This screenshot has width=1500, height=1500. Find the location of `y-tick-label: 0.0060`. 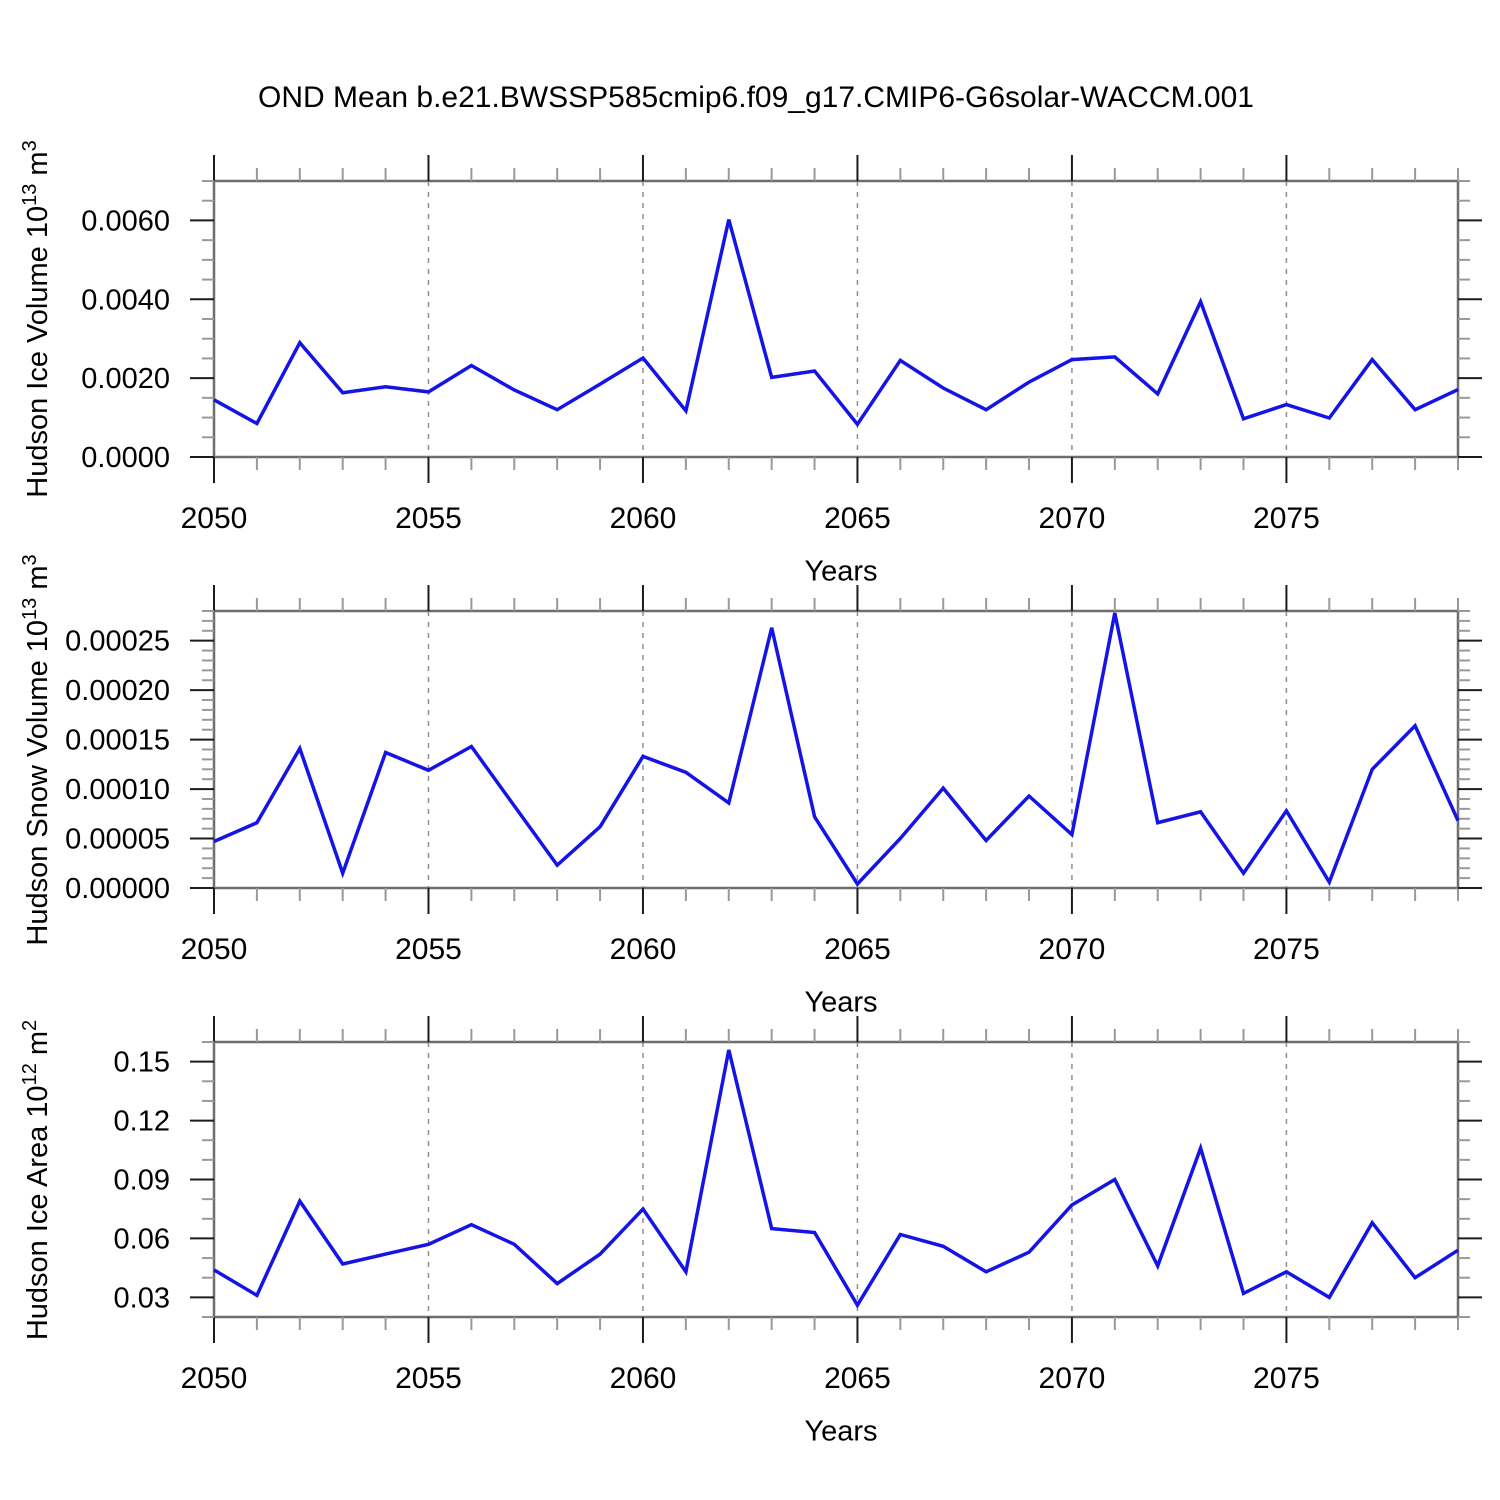

y-tick-label: 0.0060 is located at coordinates (125, 221).